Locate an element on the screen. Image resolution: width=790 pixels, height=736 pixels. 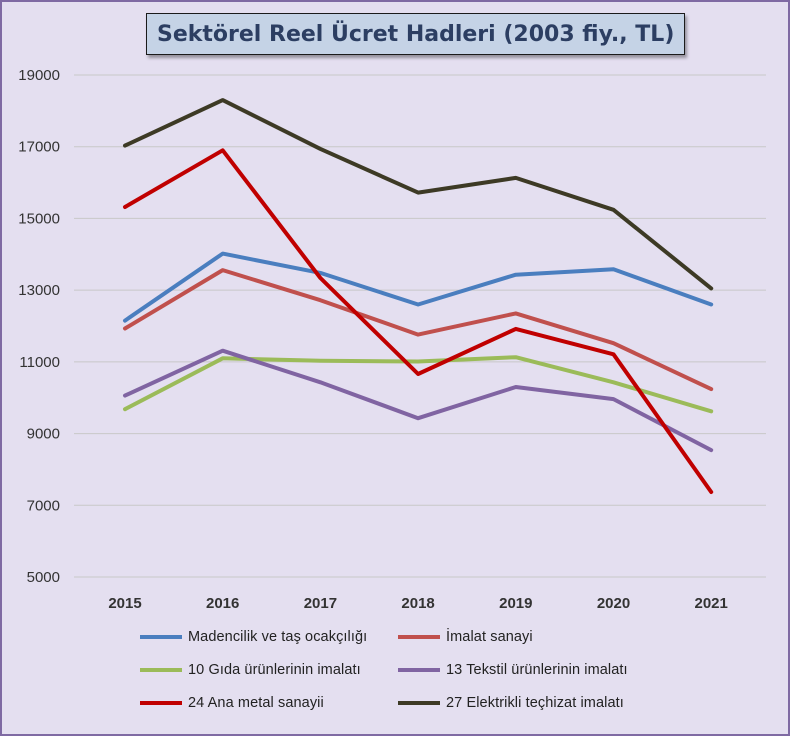
legend-item: 10 Gıda ürünlerinin imalatı is located at coordinates (269, 670).